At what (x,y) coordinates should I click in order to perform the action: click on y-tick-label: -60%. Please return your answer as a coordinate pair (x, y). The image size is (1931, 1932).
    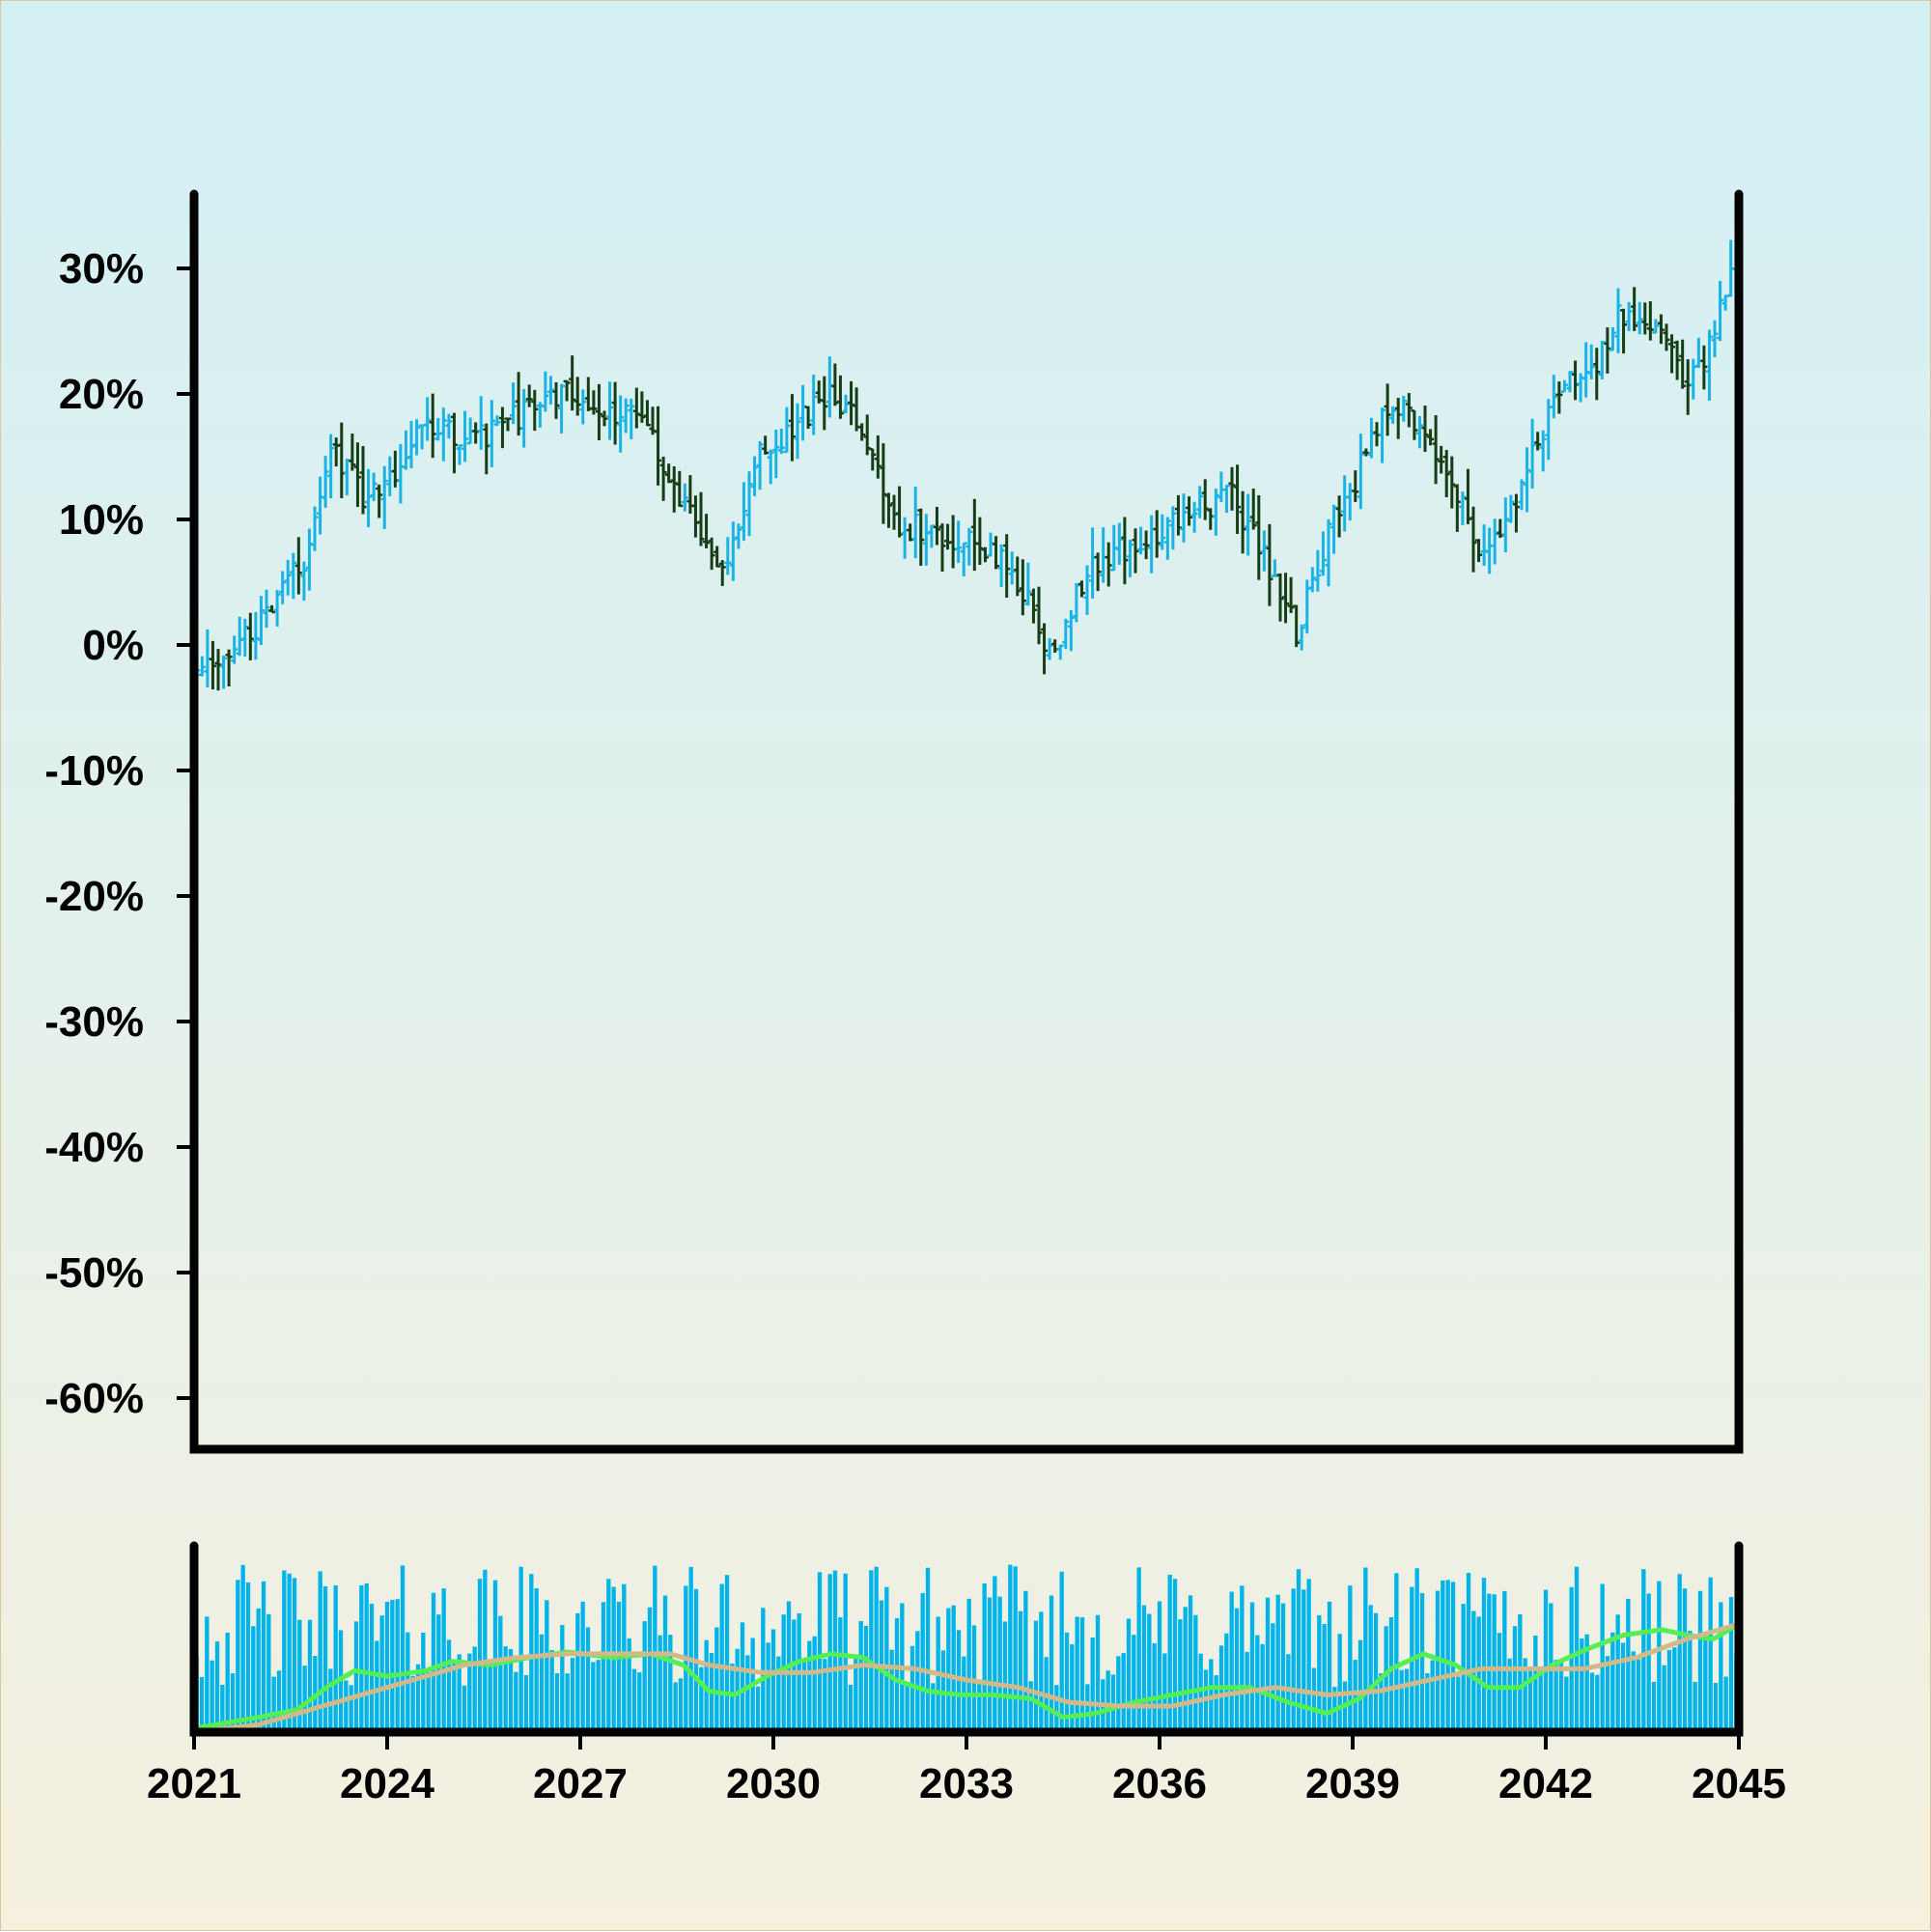
    Looking at the image, I should click on (94, 1399).